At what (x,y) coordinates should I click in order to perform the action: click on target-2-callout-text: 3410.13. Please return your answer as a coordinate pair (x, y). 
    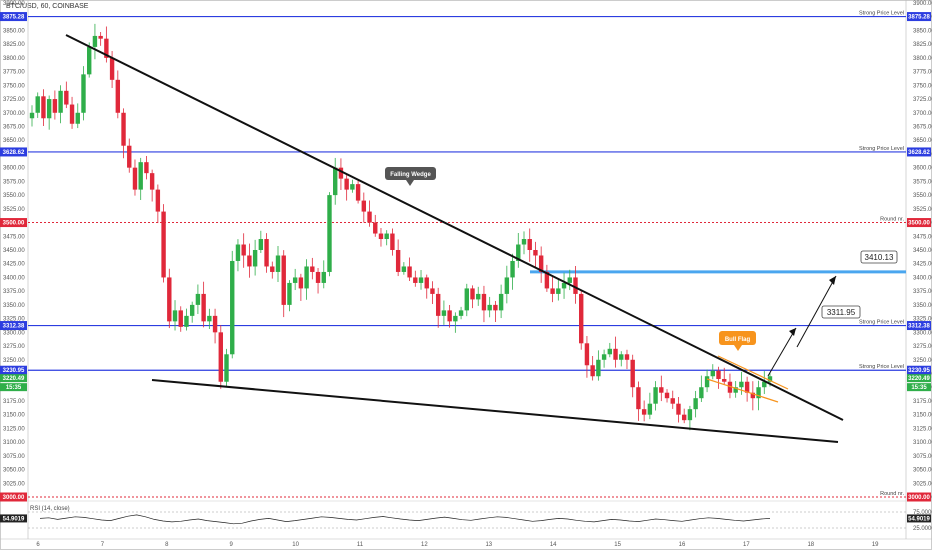
    Looking at the image, I should click on (879, 257).